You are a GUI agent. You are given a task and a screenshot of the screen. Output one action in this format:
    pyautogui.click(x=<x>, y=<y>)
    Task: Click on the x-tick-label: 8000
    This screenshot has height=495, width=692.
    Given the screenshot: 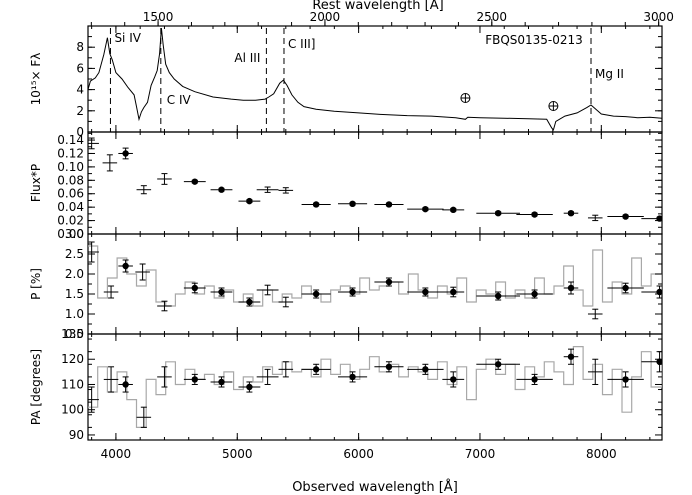 What is the action you would take?
    pyautogui.click(x=601, y=454)
    